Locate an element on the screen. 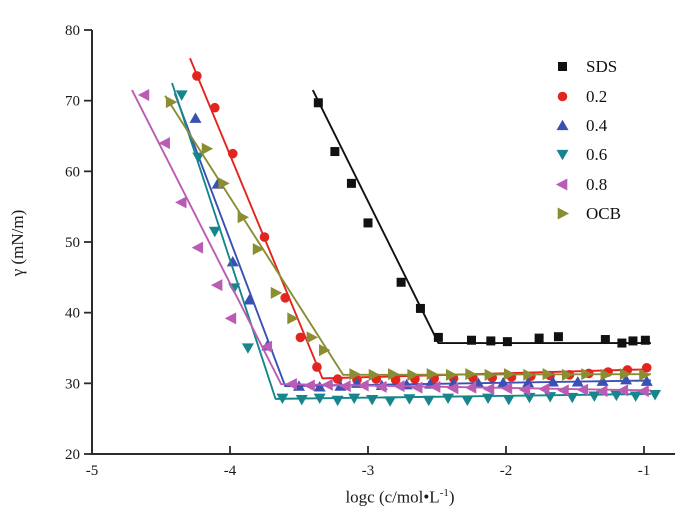 This screenshot has height=523, width=696. legend-item-0-6: 0.6 is located at coordinates (587, 154).